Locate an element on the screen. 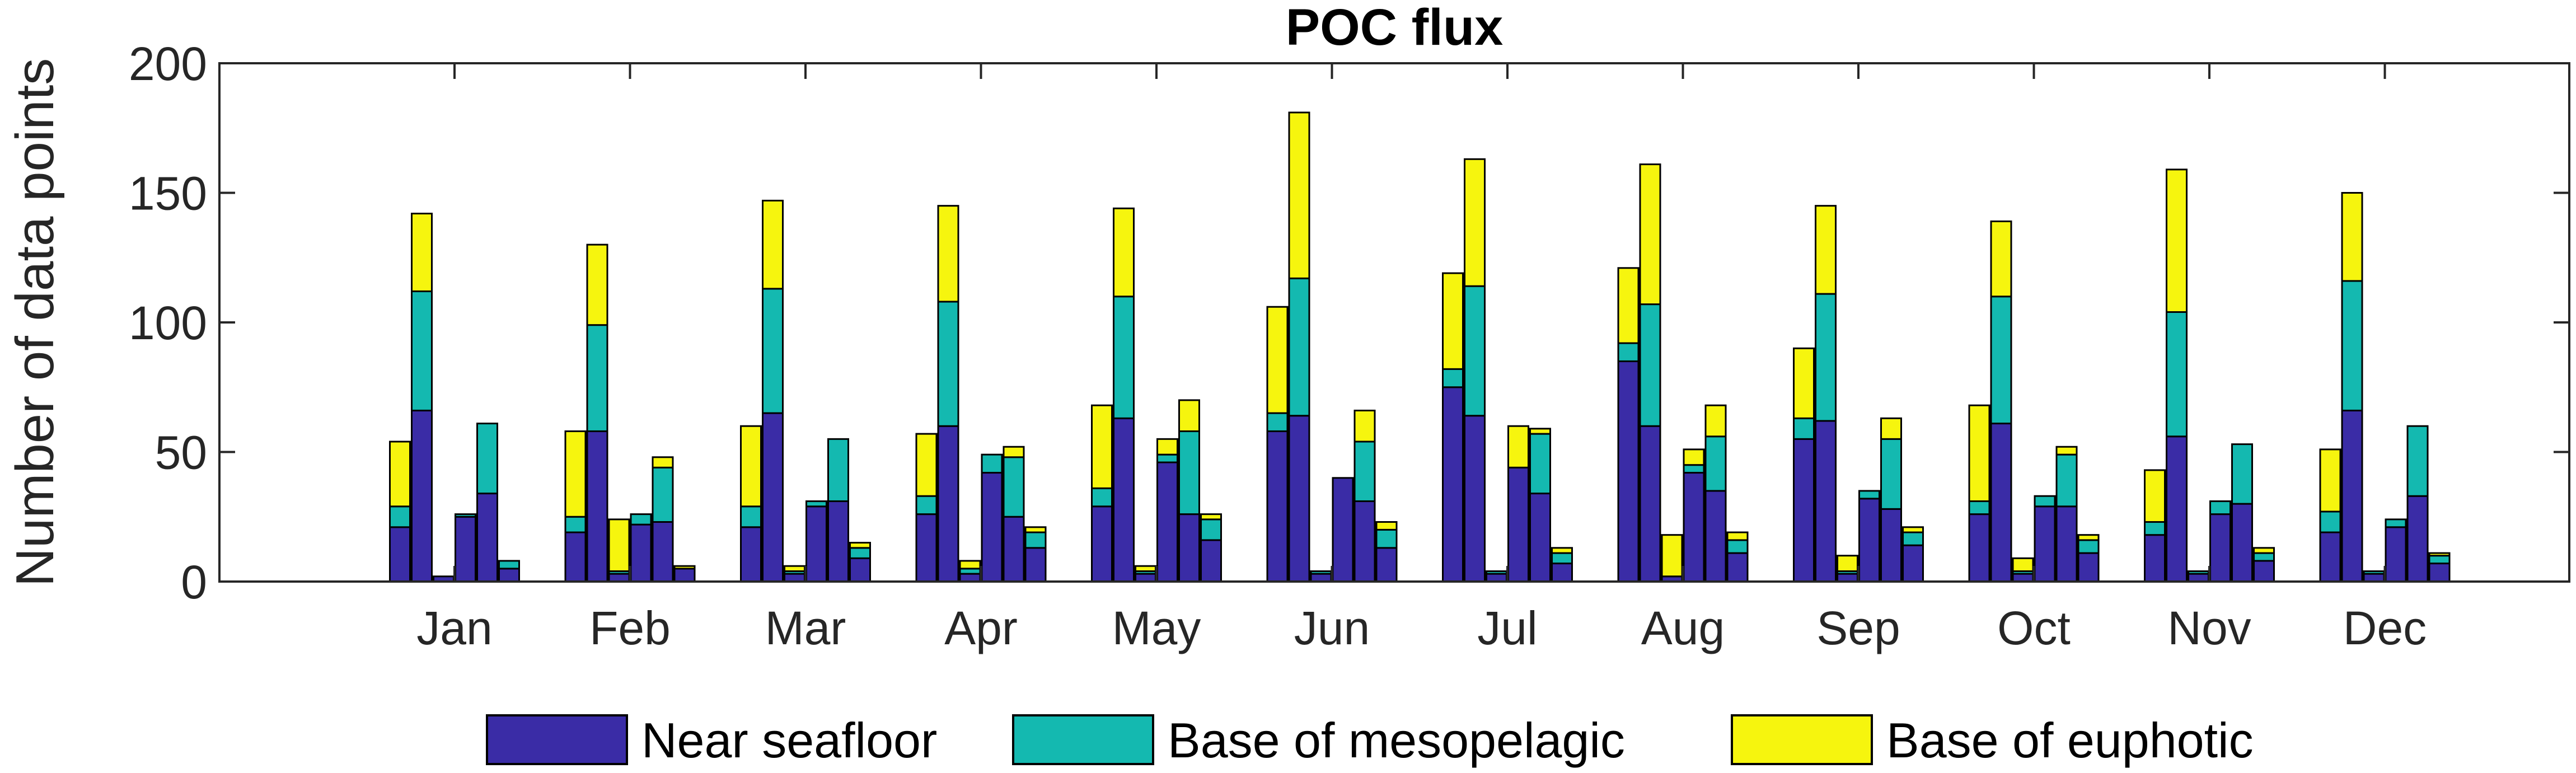 This screenshot has width=2576, height=773. legend-swatch is located at coordinates (1083, 739).